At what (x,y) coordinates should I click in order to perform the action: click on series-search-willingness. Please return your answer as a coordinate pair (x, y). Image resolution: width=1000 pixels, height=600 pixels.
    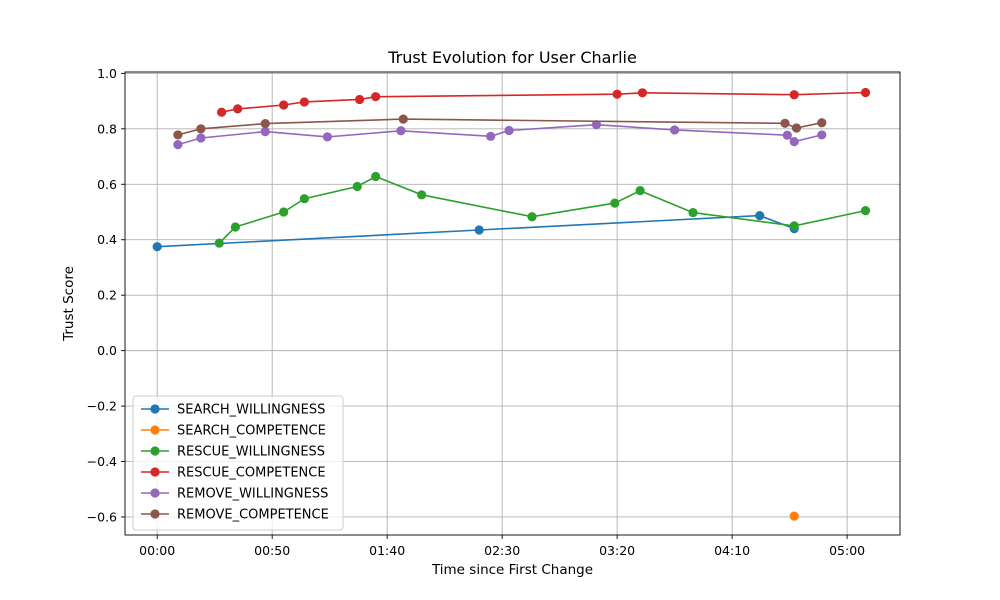
    Looking at the image, I should click on (475, 231).